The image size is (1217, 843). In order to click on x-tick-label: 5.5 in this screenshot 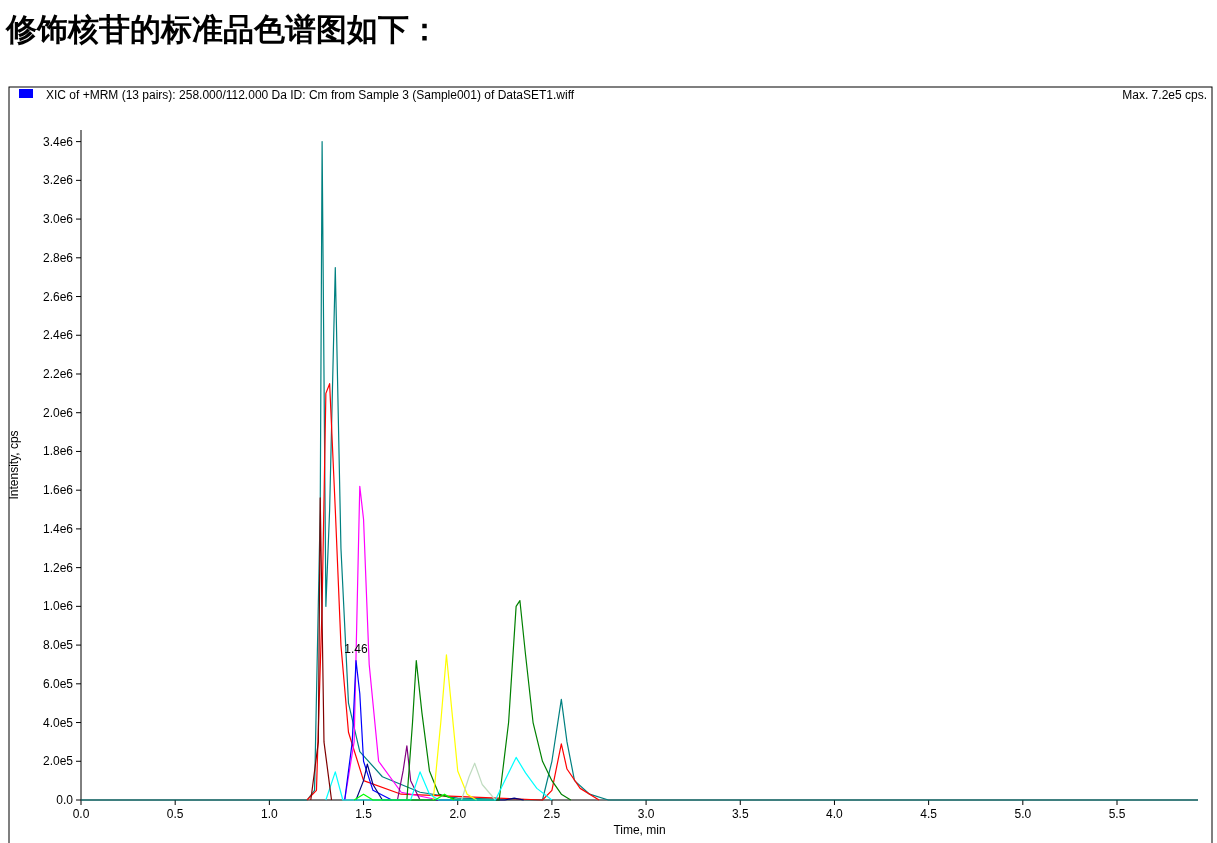, I will do `click(1117, 814)`.